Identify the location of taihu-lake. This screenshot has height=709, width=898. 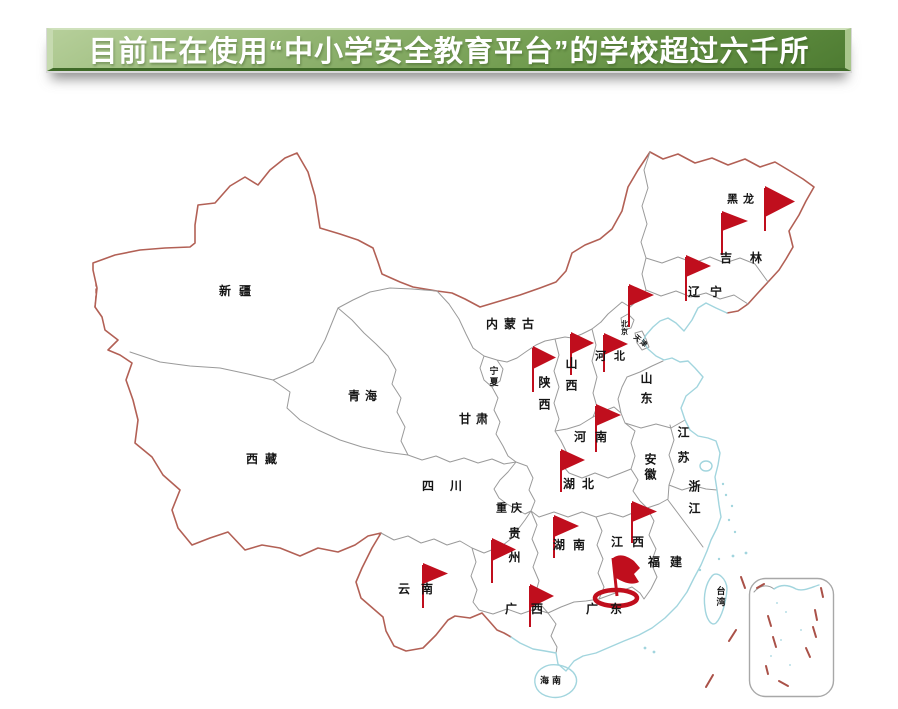
(706, 466).